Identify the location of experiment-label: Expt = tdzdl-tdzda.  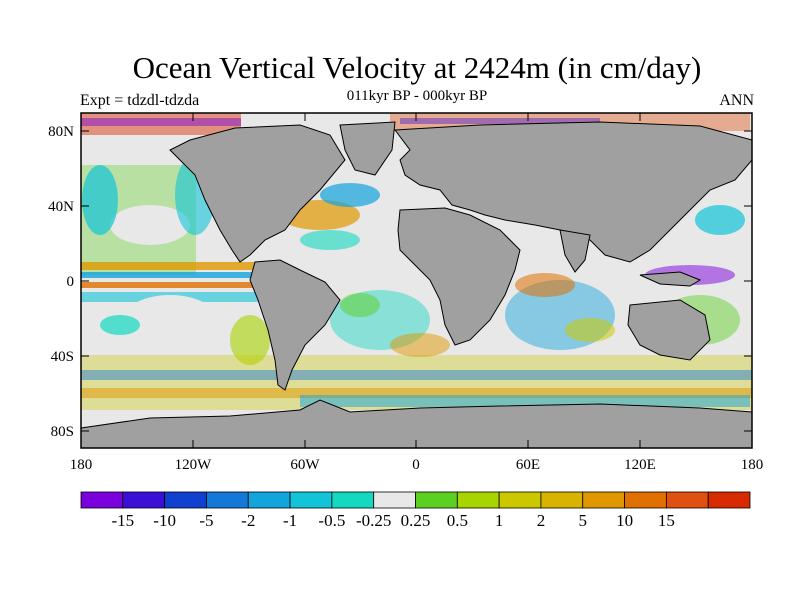
(140, 100).